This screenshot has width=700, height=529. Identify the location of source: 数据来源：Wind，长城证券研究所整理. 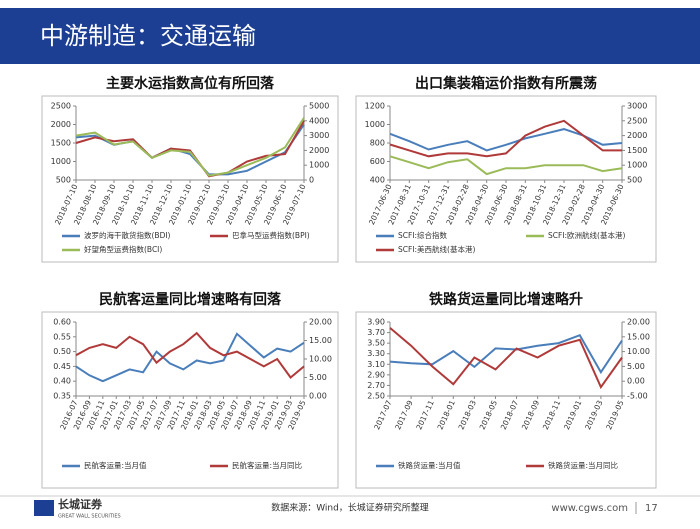
(350, 508).